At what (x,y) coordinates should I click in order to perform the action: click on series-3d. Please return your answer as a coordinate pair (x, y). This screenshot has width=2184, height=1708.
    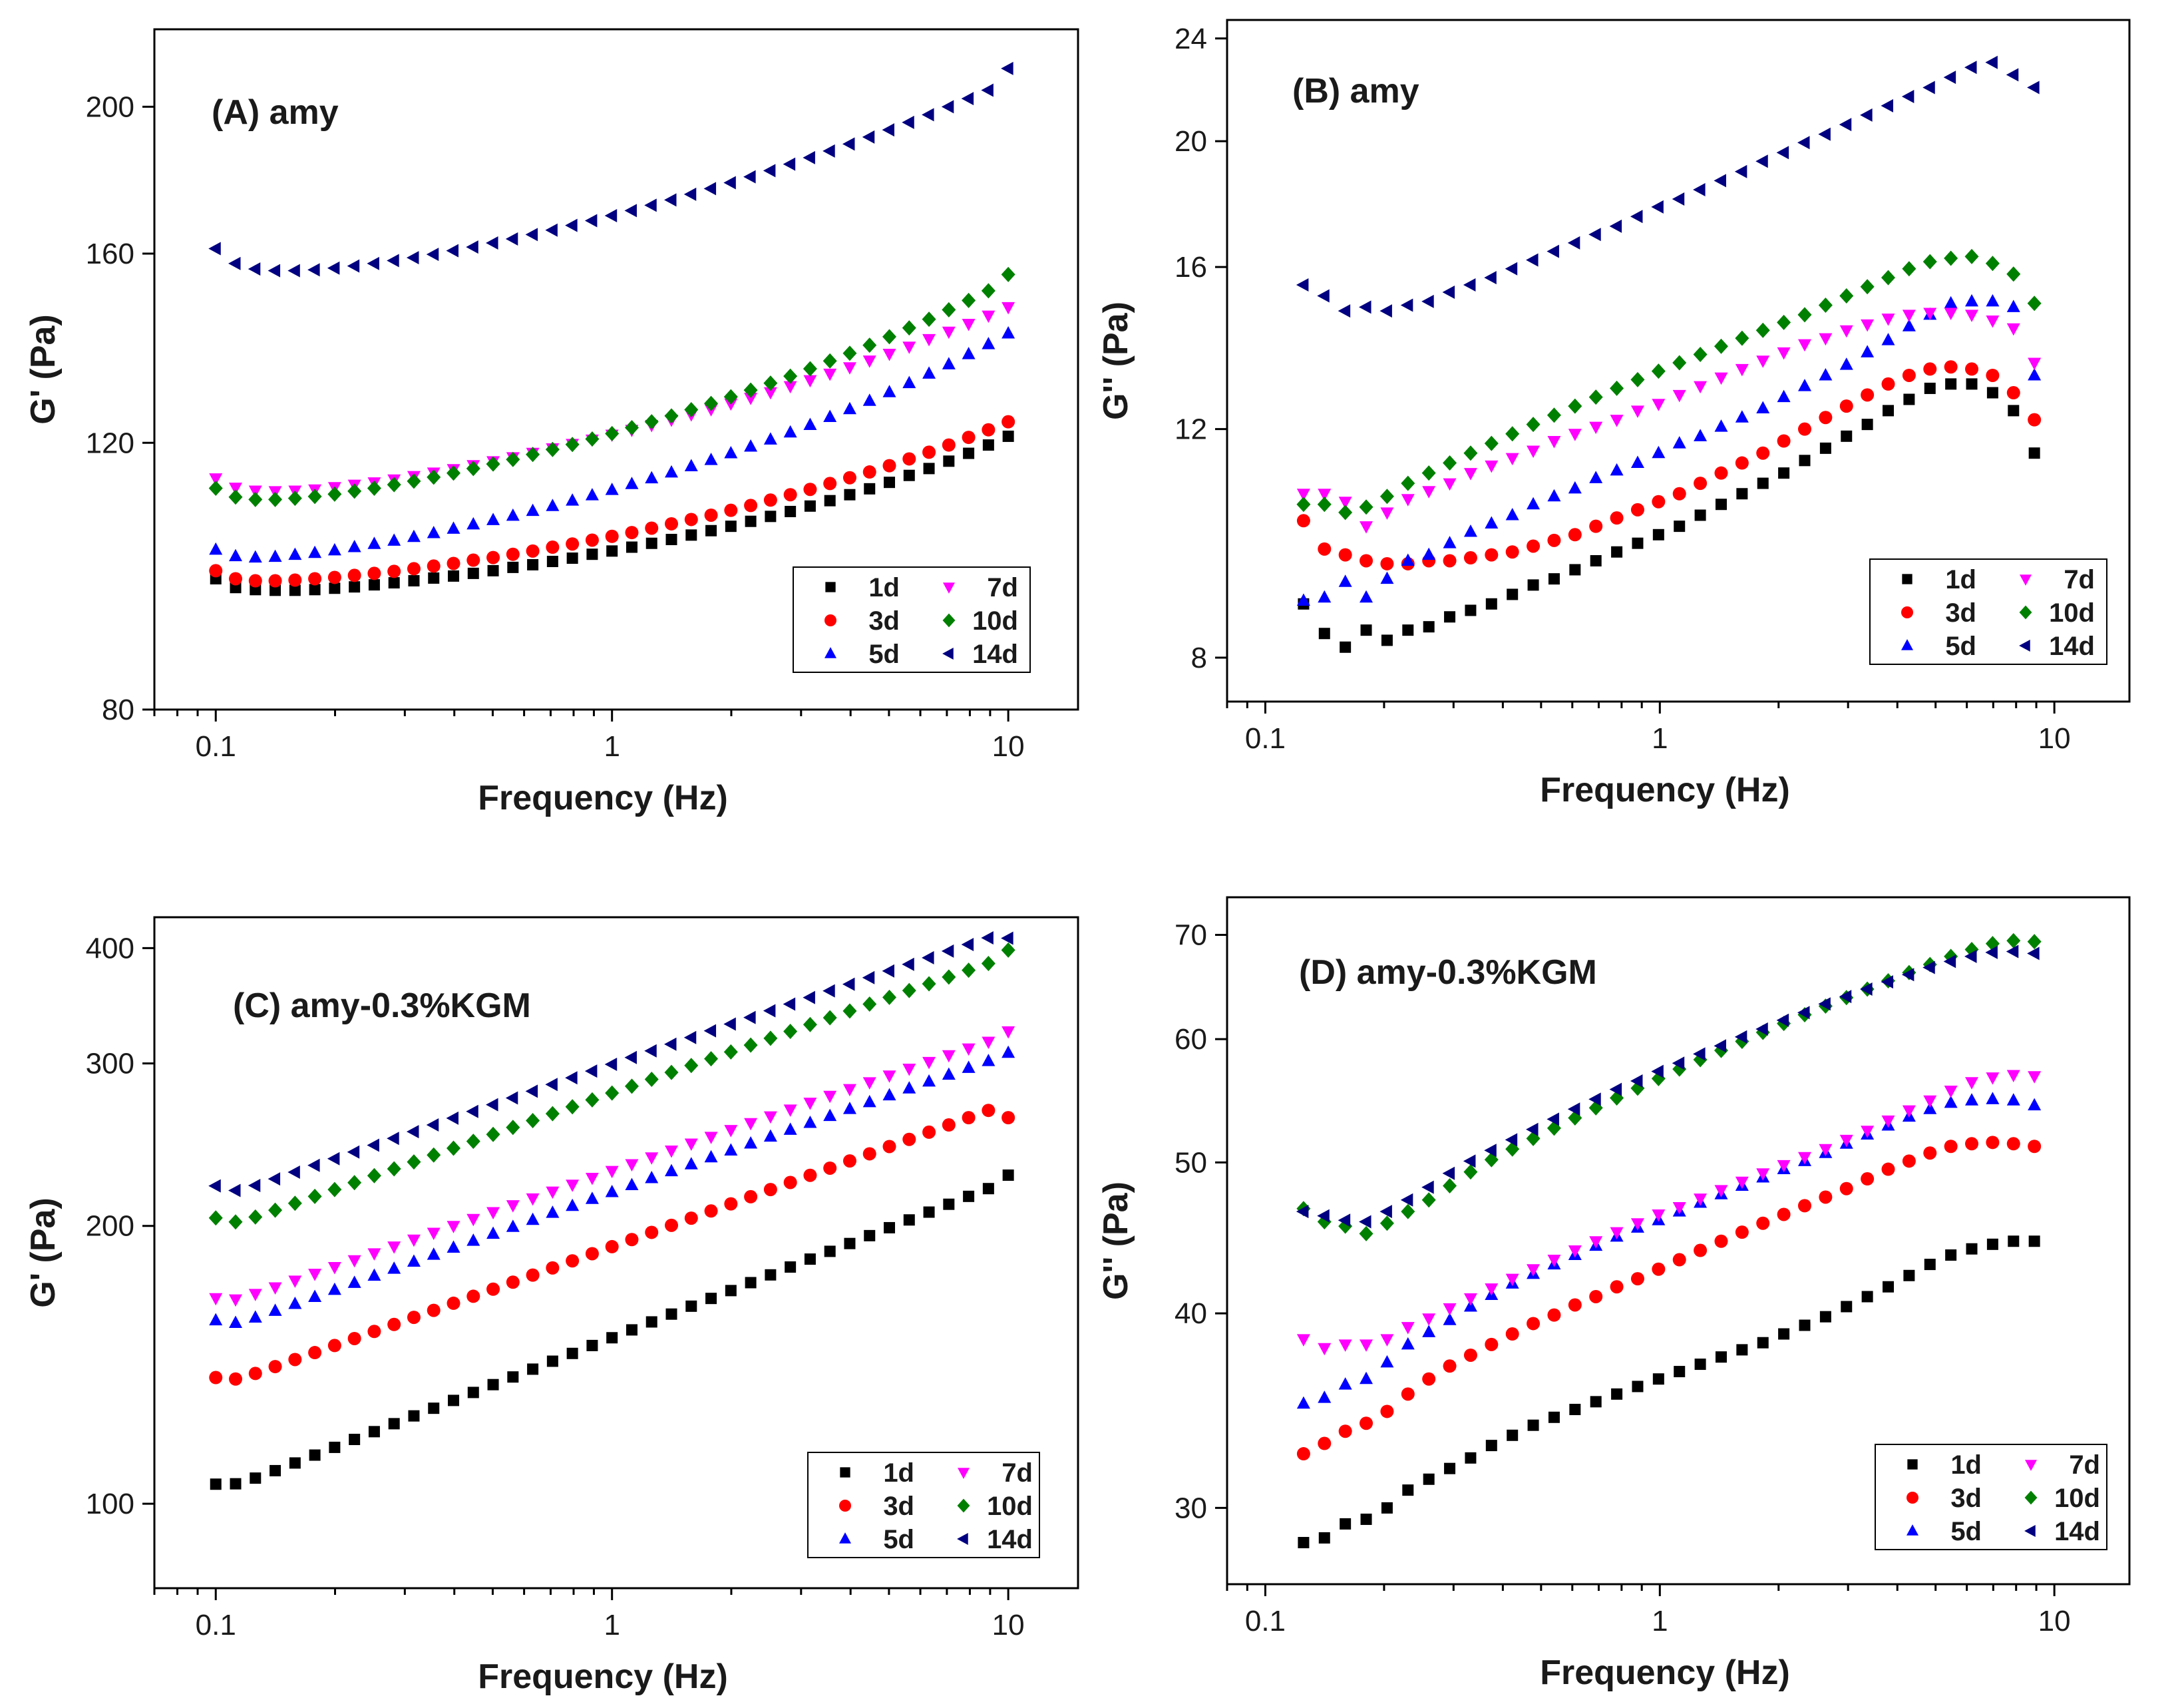
    Looking at the image, I should click on (1669, 1298).